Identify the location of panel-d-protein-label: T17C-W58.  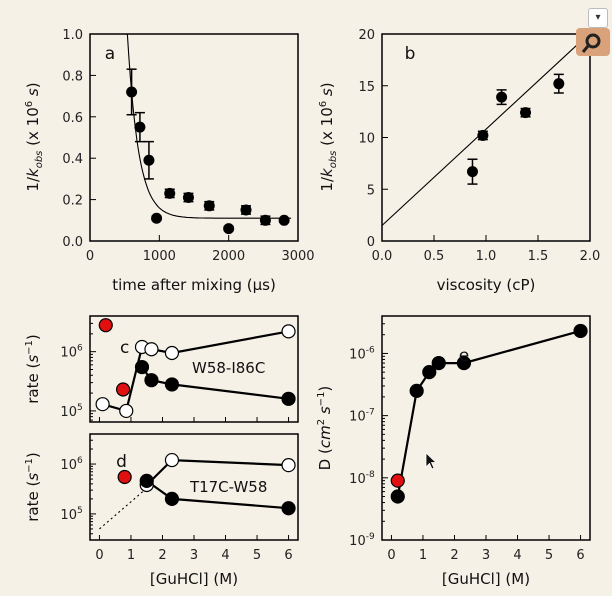
(228, 487).